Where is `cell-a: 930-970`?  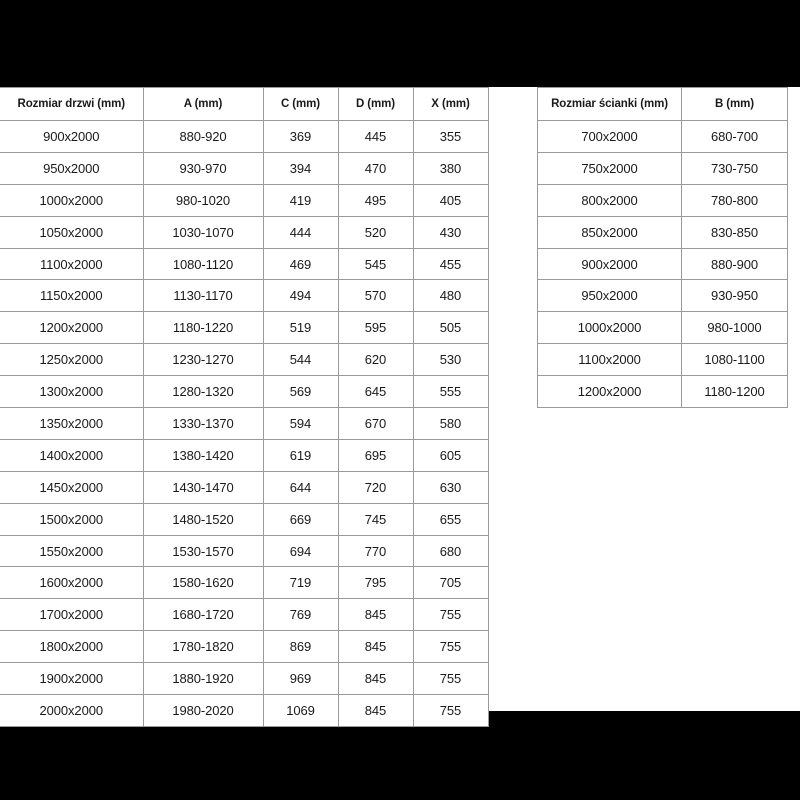
cell-a: 930-970 is located at coordinates (203, 168).